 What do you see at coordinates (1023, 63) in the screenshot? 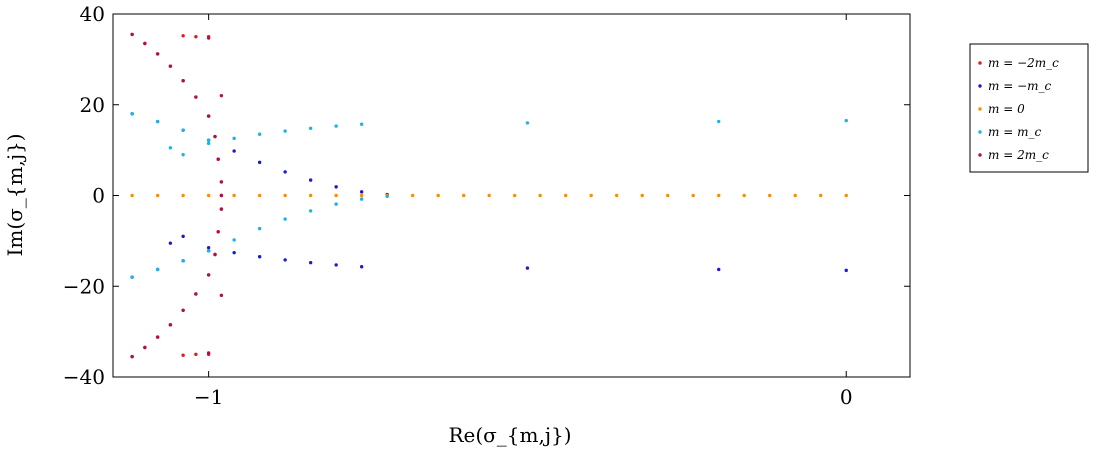
I see `legend-label: m = −2m_c` at bounding box center [1023, 63].